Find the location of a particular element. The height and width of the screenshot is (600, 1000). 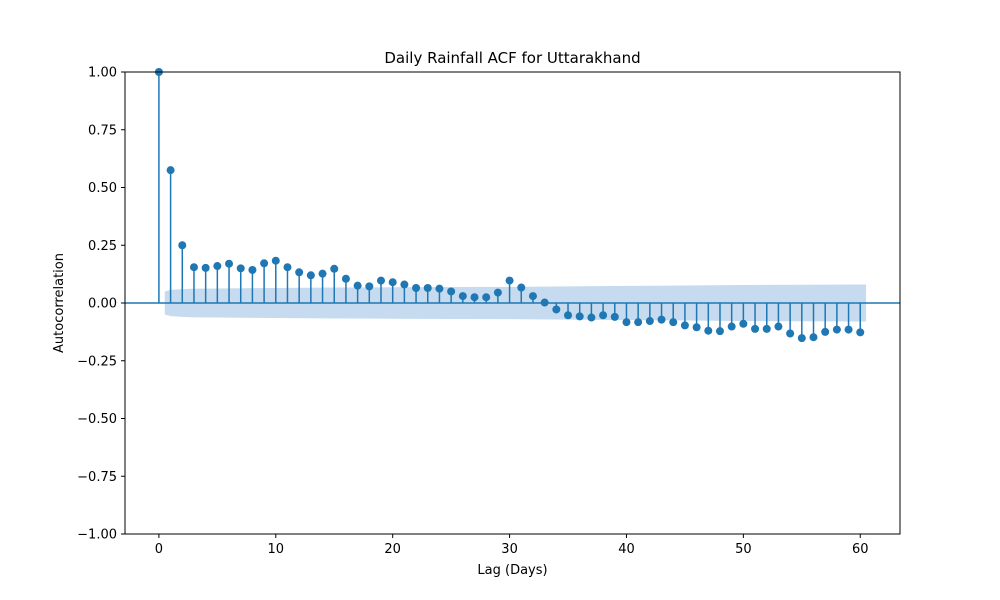

y-tick-label: −0.75 is located at coordinates (97, 477).